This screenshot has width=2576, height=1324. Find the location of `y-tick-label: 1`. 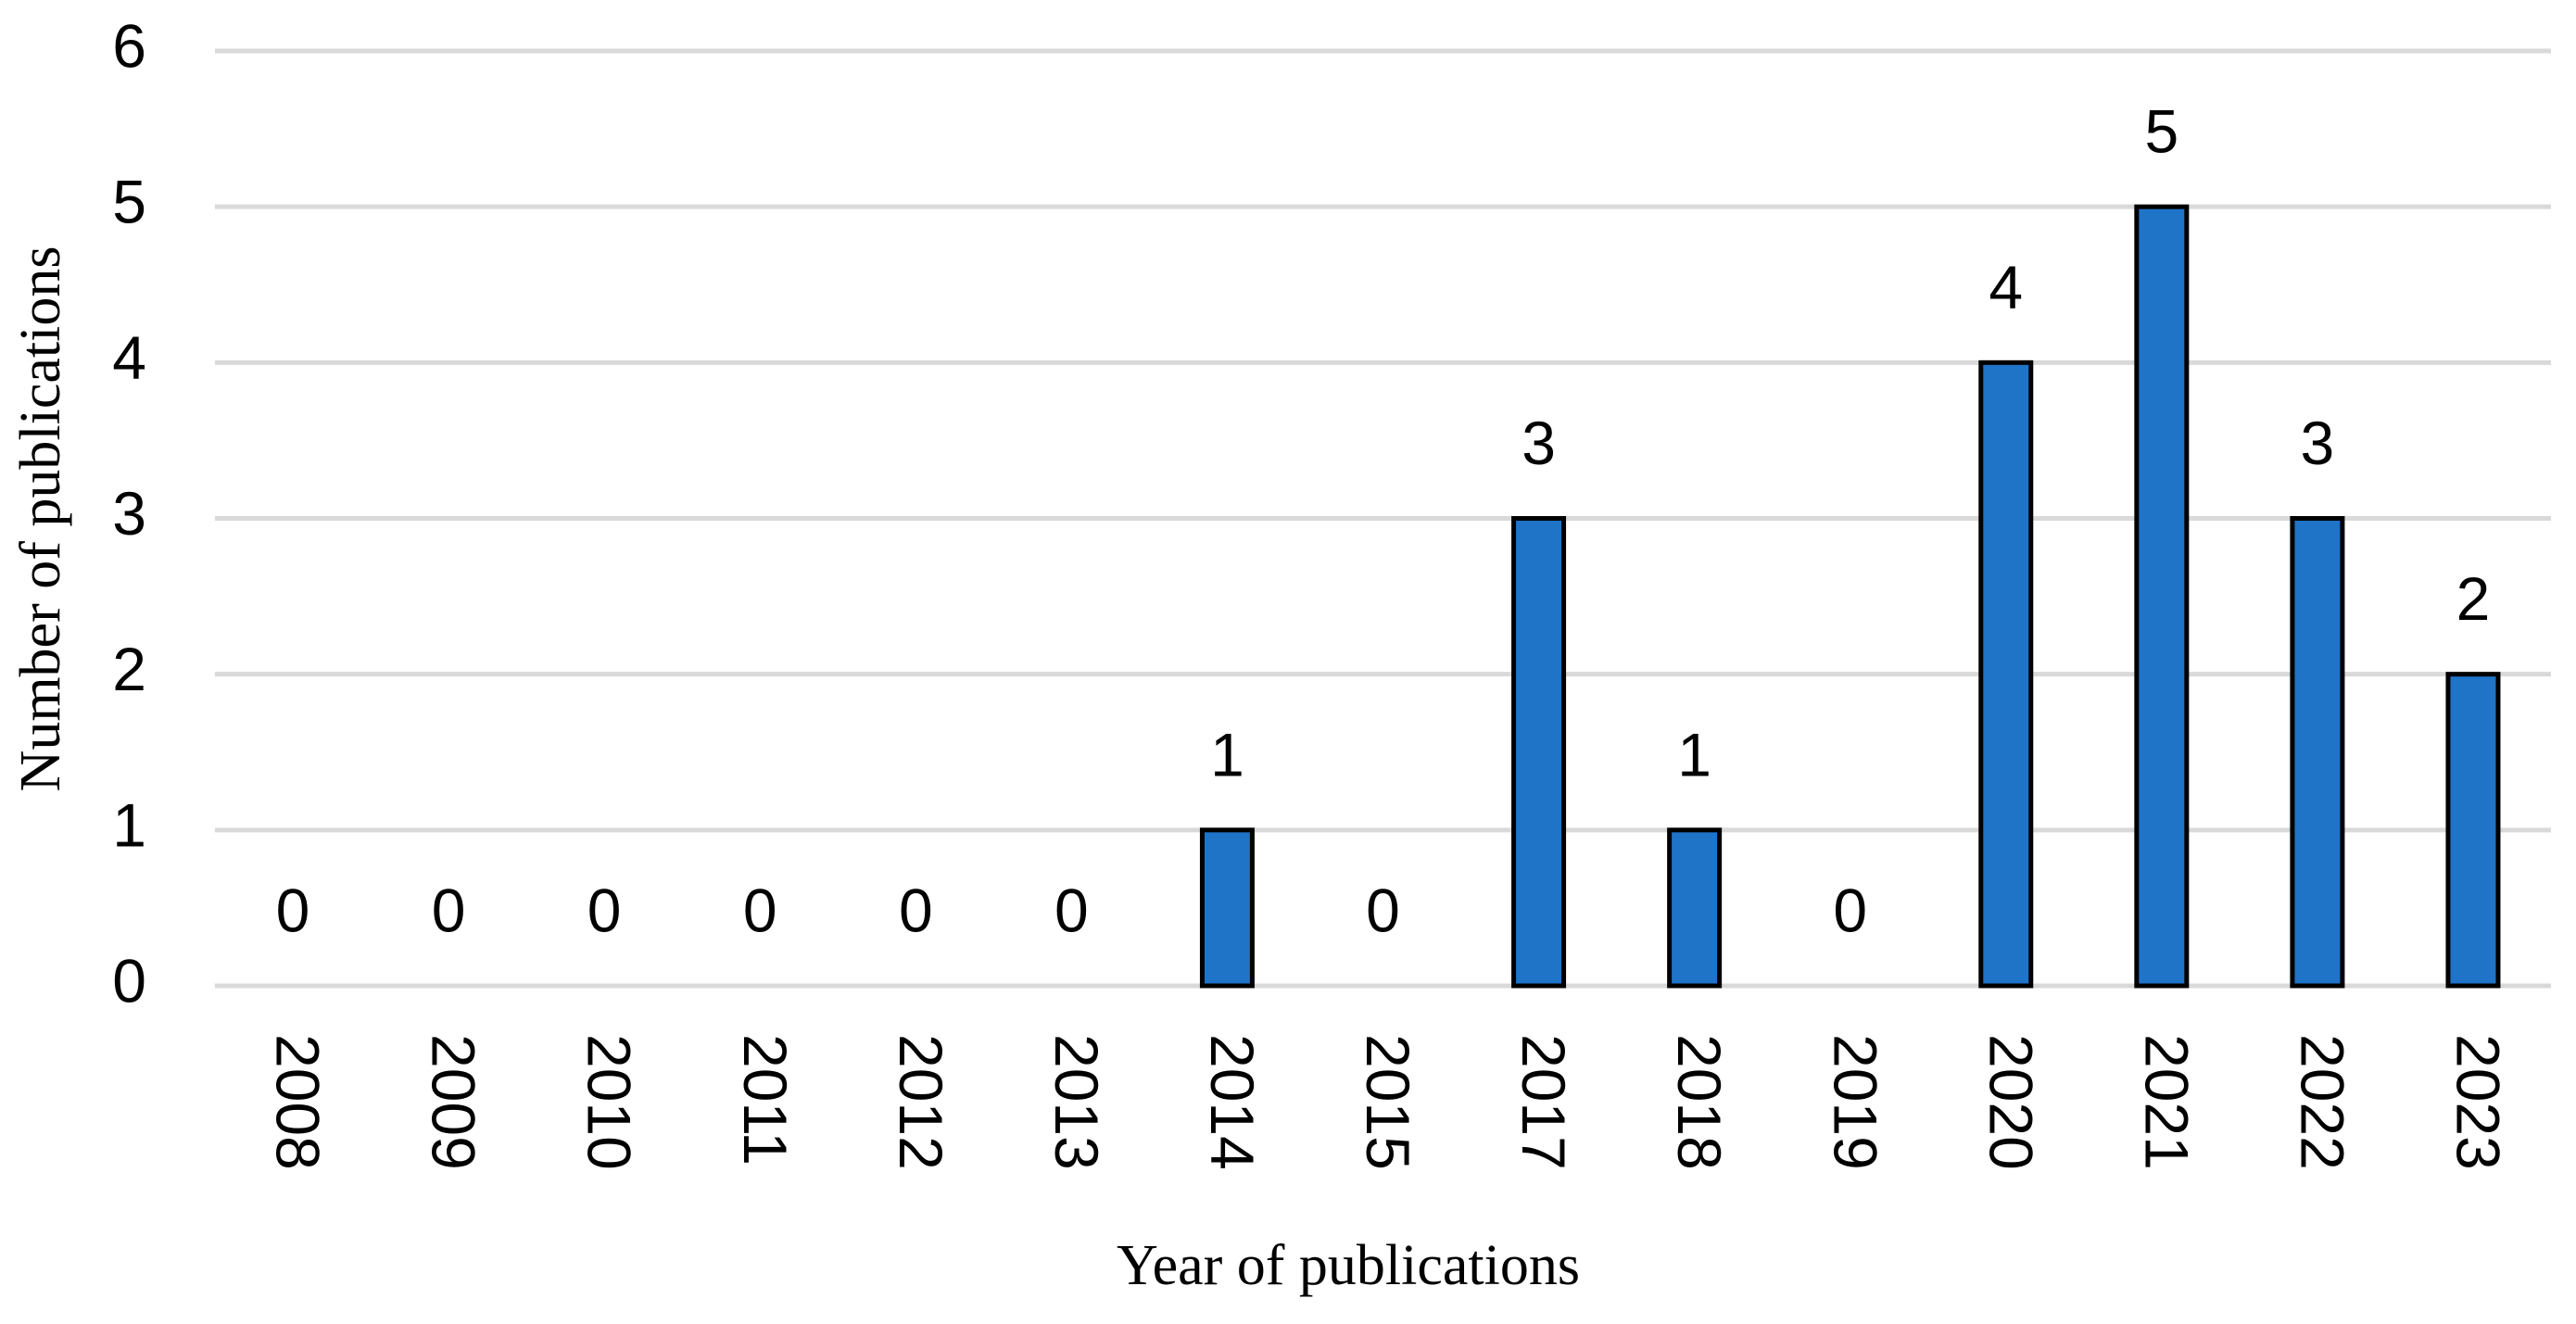

y-tick-label: 1 is located at coordinates (129, 824).